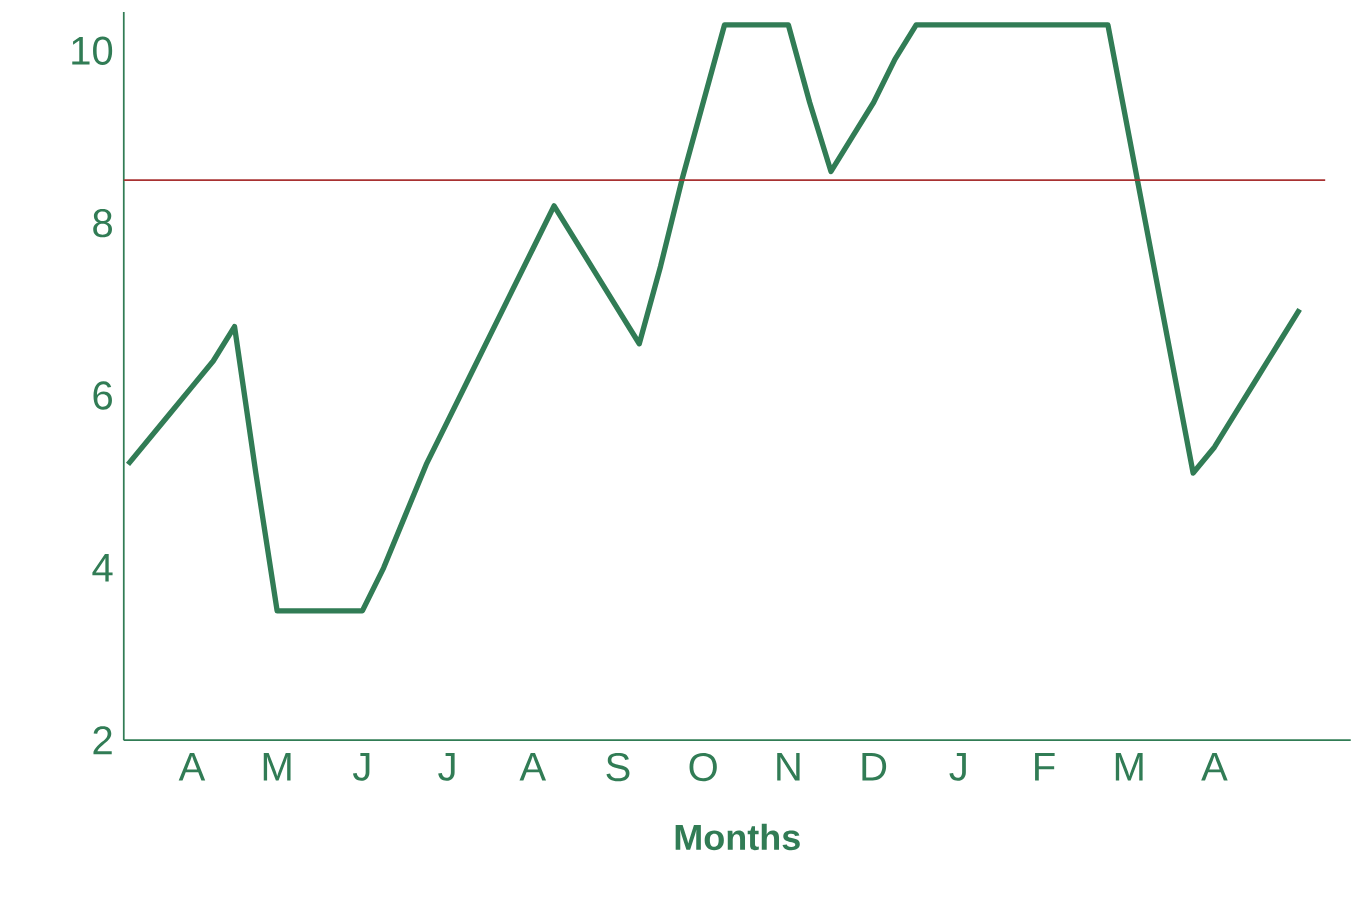 Image resolution: width=1355 pixels, height=903 pixels. What do you see at coordinates (102, 395) in the screenshot?
I see `y-tick-label: 6` at bounding box center [102, 395].